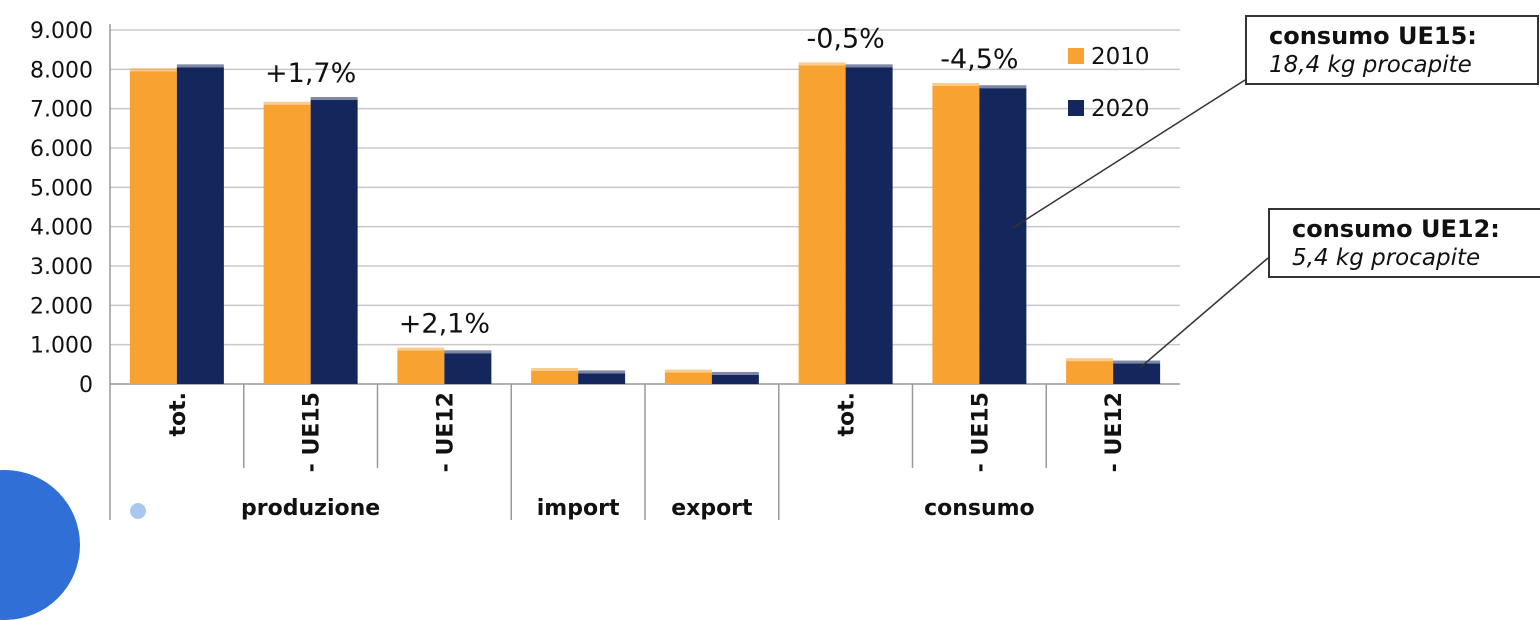 Image resolution: width=1540 pixels, height=620 pixels. Describe the element at coordinates (310, 73) in the screenshot. I see `change-annotation: +1,7%` at that location.